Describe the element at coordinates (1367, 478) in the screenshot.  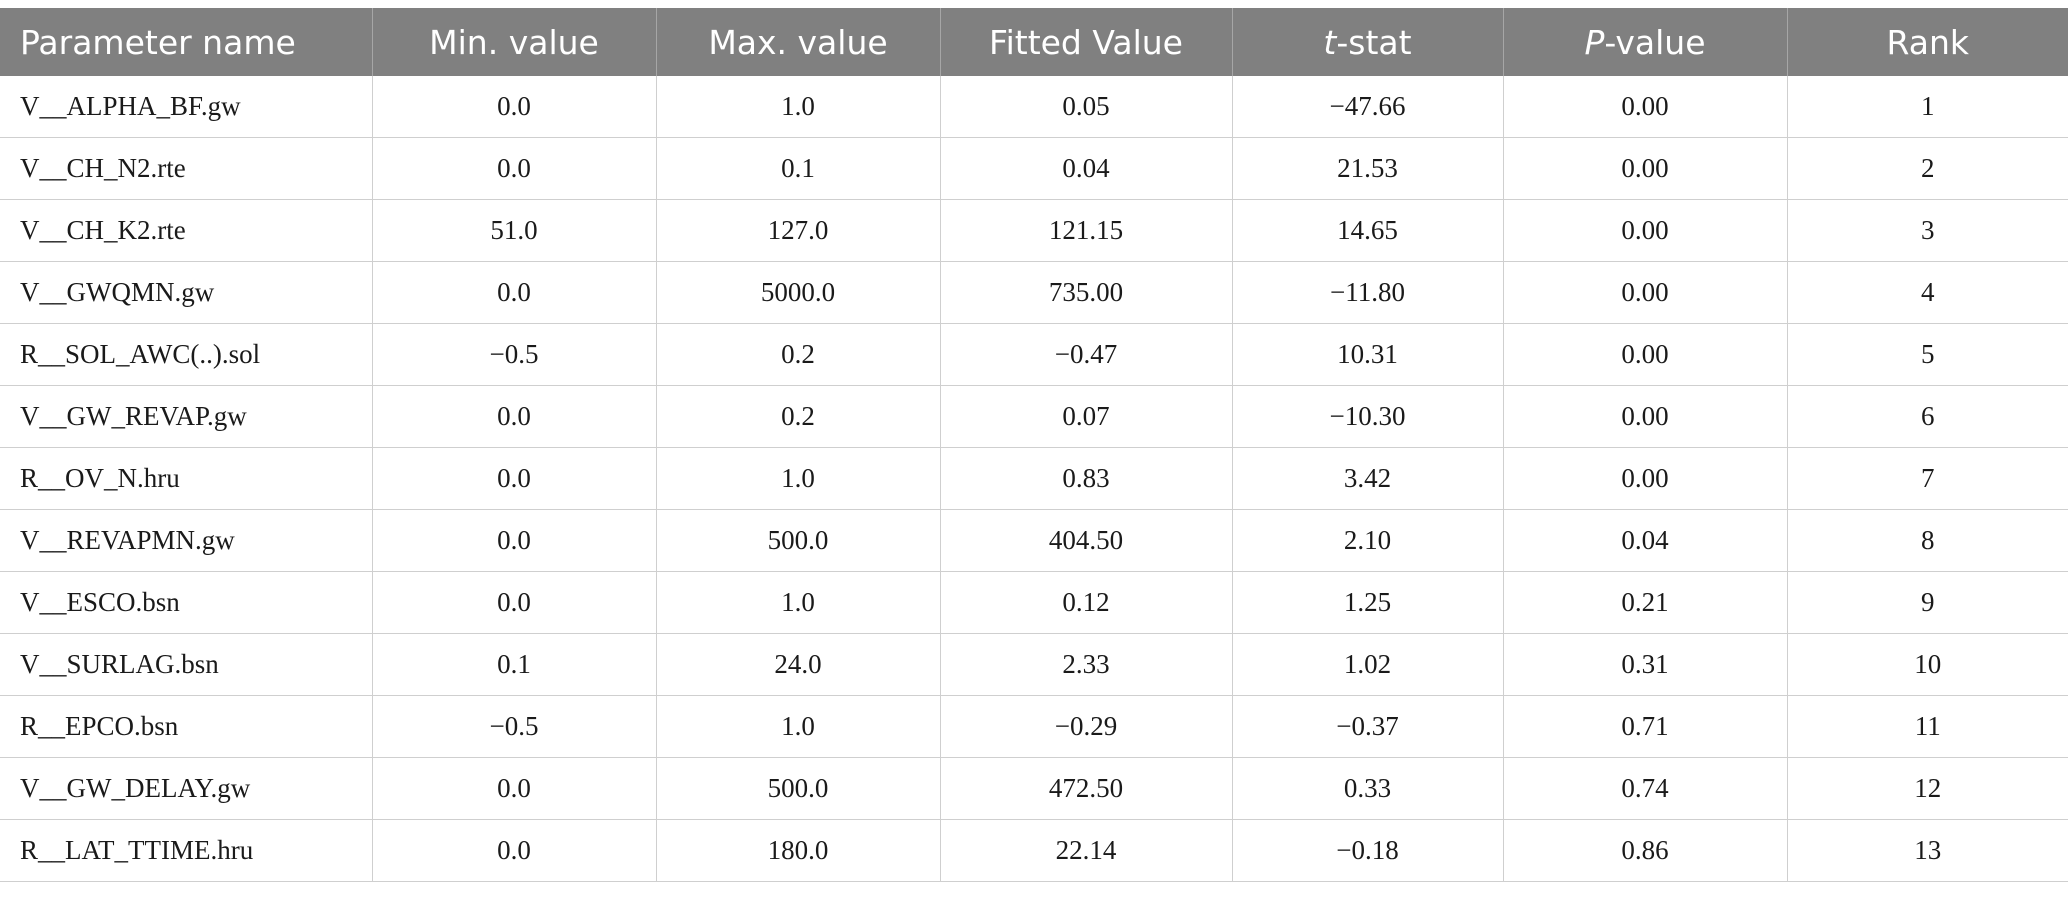
I see `t-stat-cell: 3.42` at that location.